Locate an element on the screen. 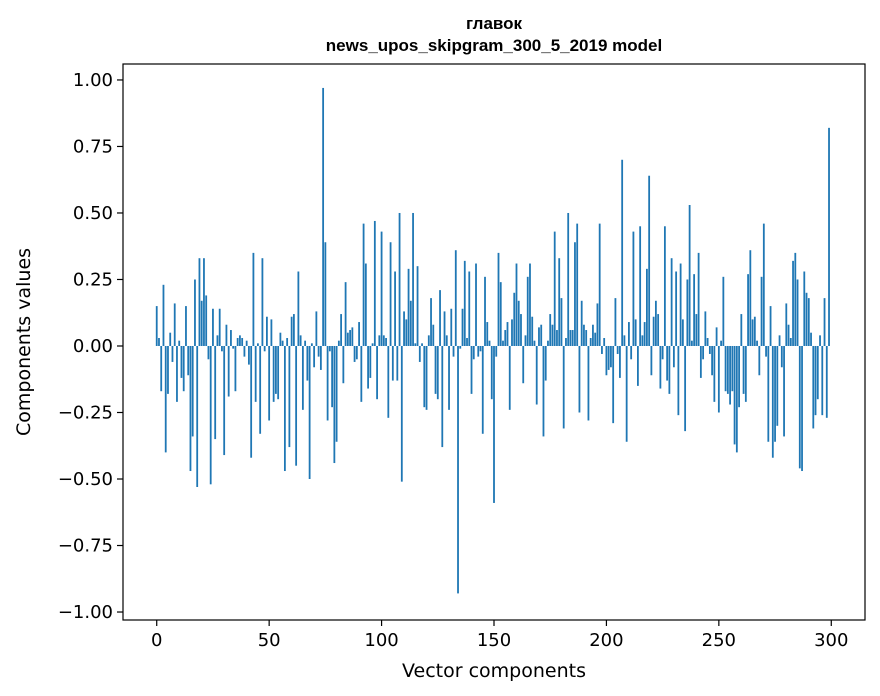  y-tick-label: −1.00 is located at coordinates (85, 612).